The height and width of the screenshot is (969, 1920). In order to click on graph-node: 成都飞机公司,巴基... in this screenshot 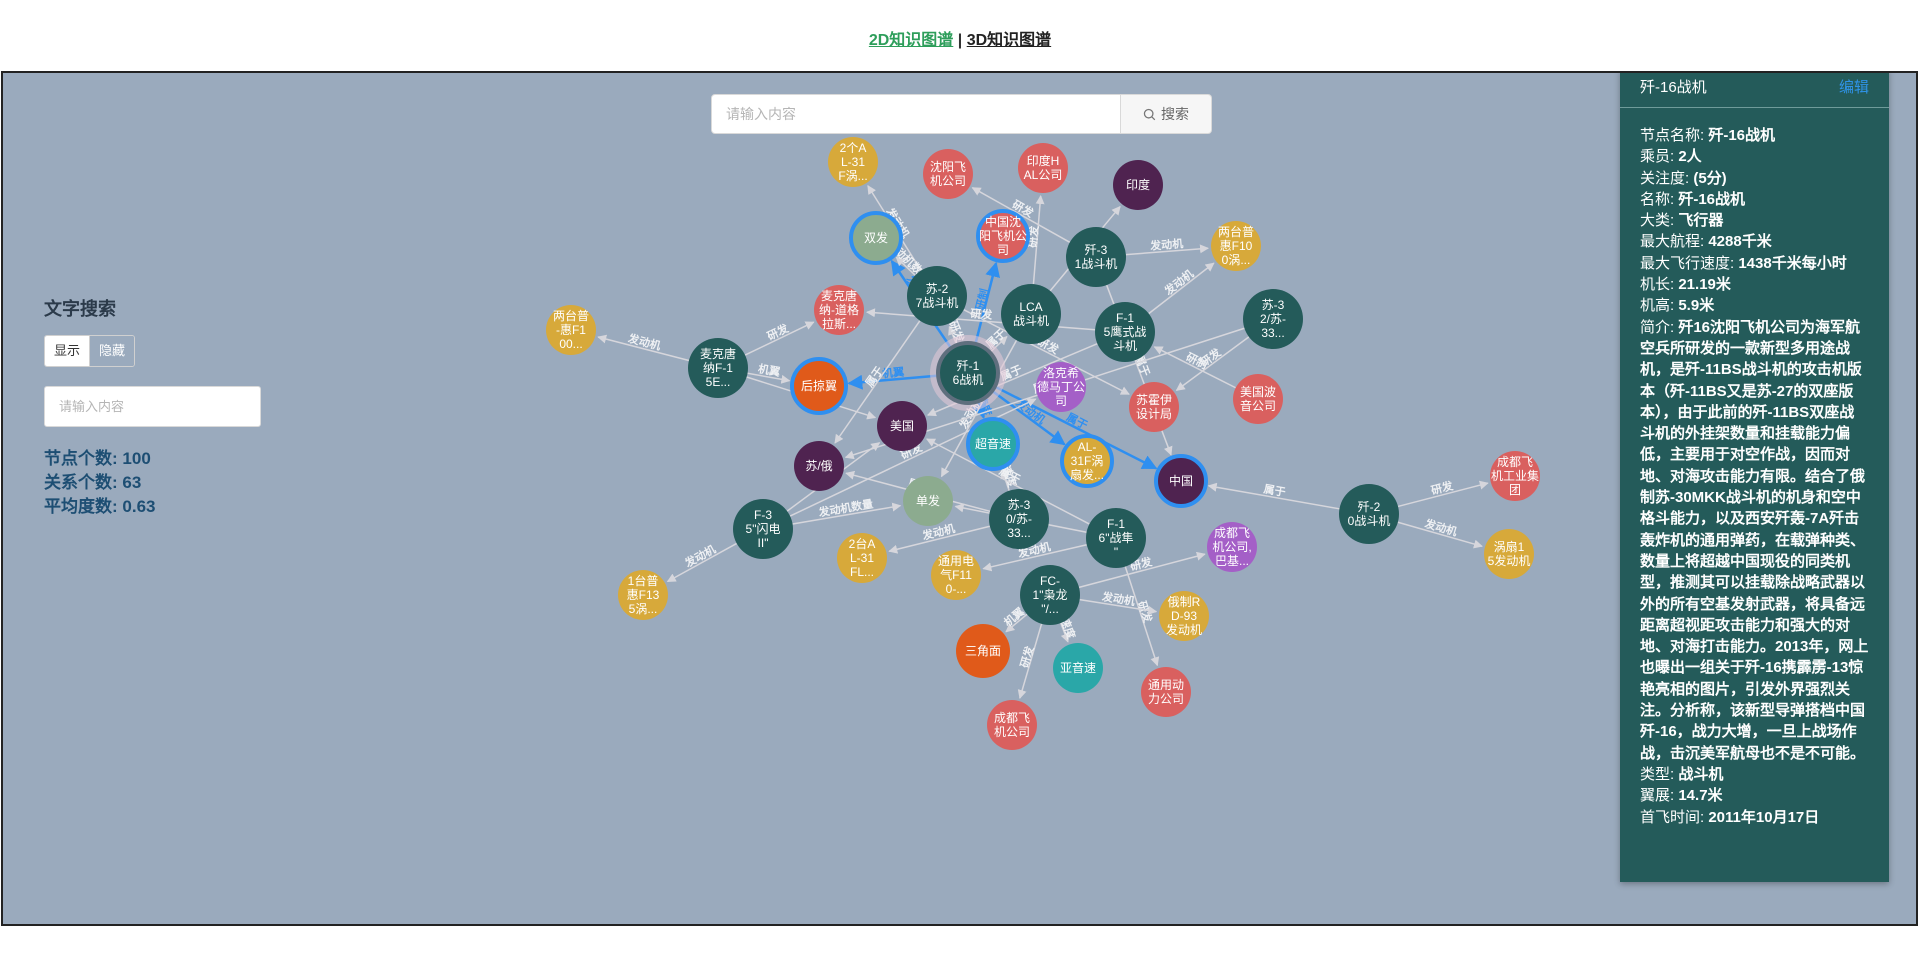, I will do `click(1232, 547)`.